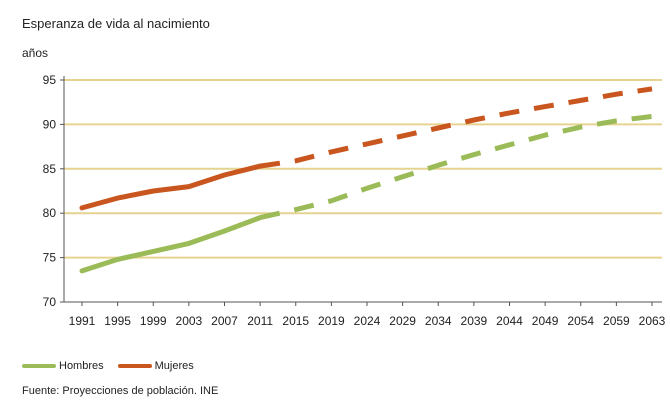 This screenshot has height=410, width=670. I want to click on legend-item-hombres: Hombres, so click(63, 366).